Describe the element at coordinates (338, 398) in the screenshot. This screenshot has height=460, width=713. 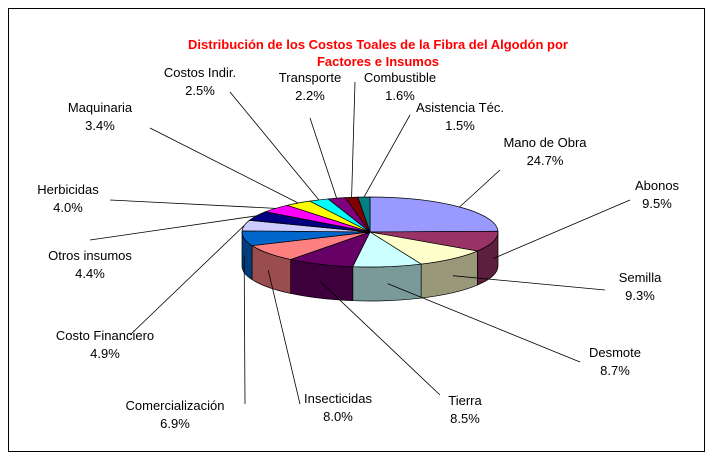
I see `slice-label: Insecticidas` at that location.